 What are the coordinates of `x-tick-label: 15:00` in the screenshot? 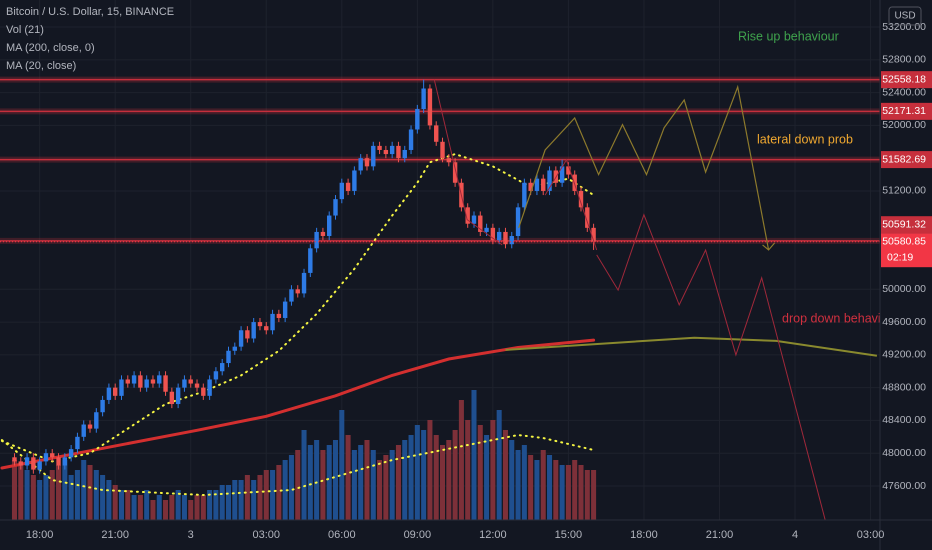 It's located at (569, 535).